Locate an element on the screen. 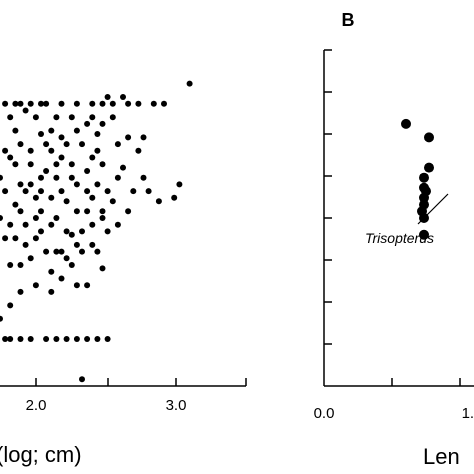 This screenshot has width=474, height=474. panel-b-x-tick-label: 0.0 is located at coordinates (324, 413).